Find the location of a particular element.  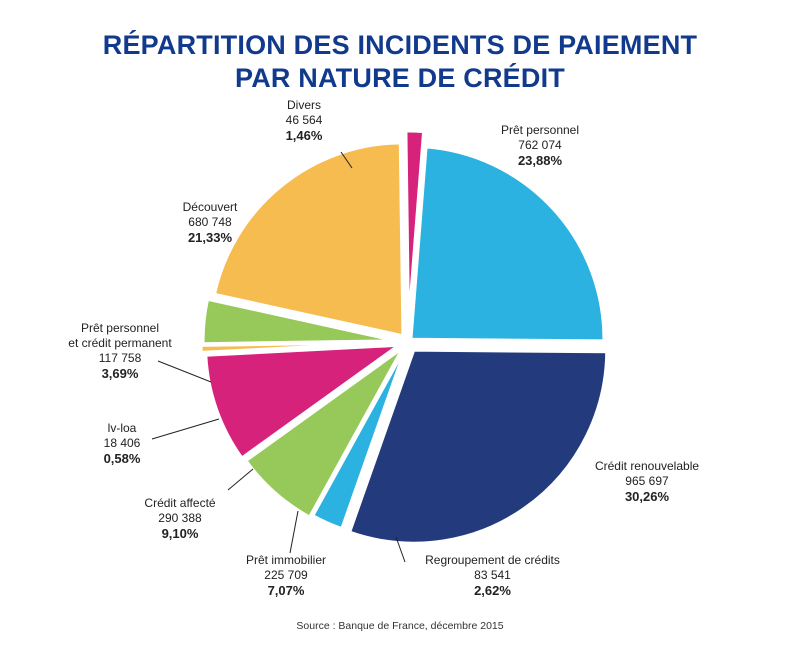

label-percent: 2,62% is located at coordinates (492, 590).